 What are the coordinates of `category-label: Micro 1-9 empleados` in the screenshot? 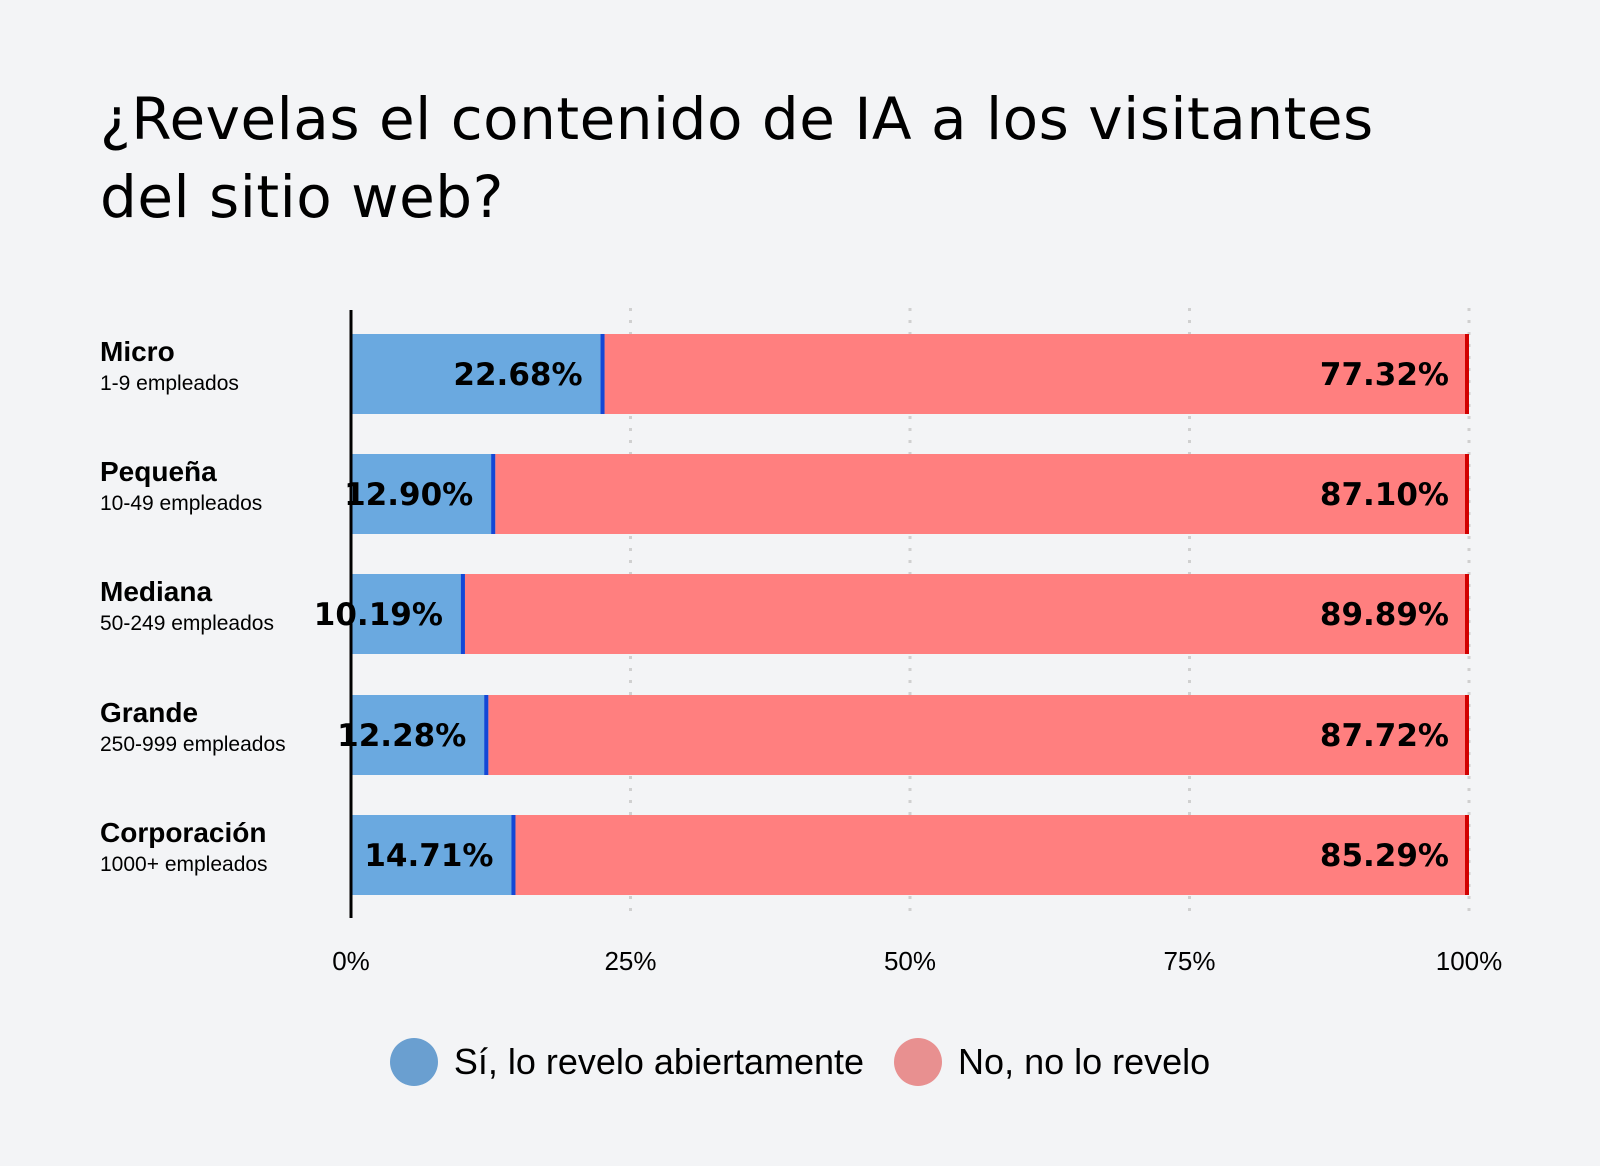 It's located at (169, 366).